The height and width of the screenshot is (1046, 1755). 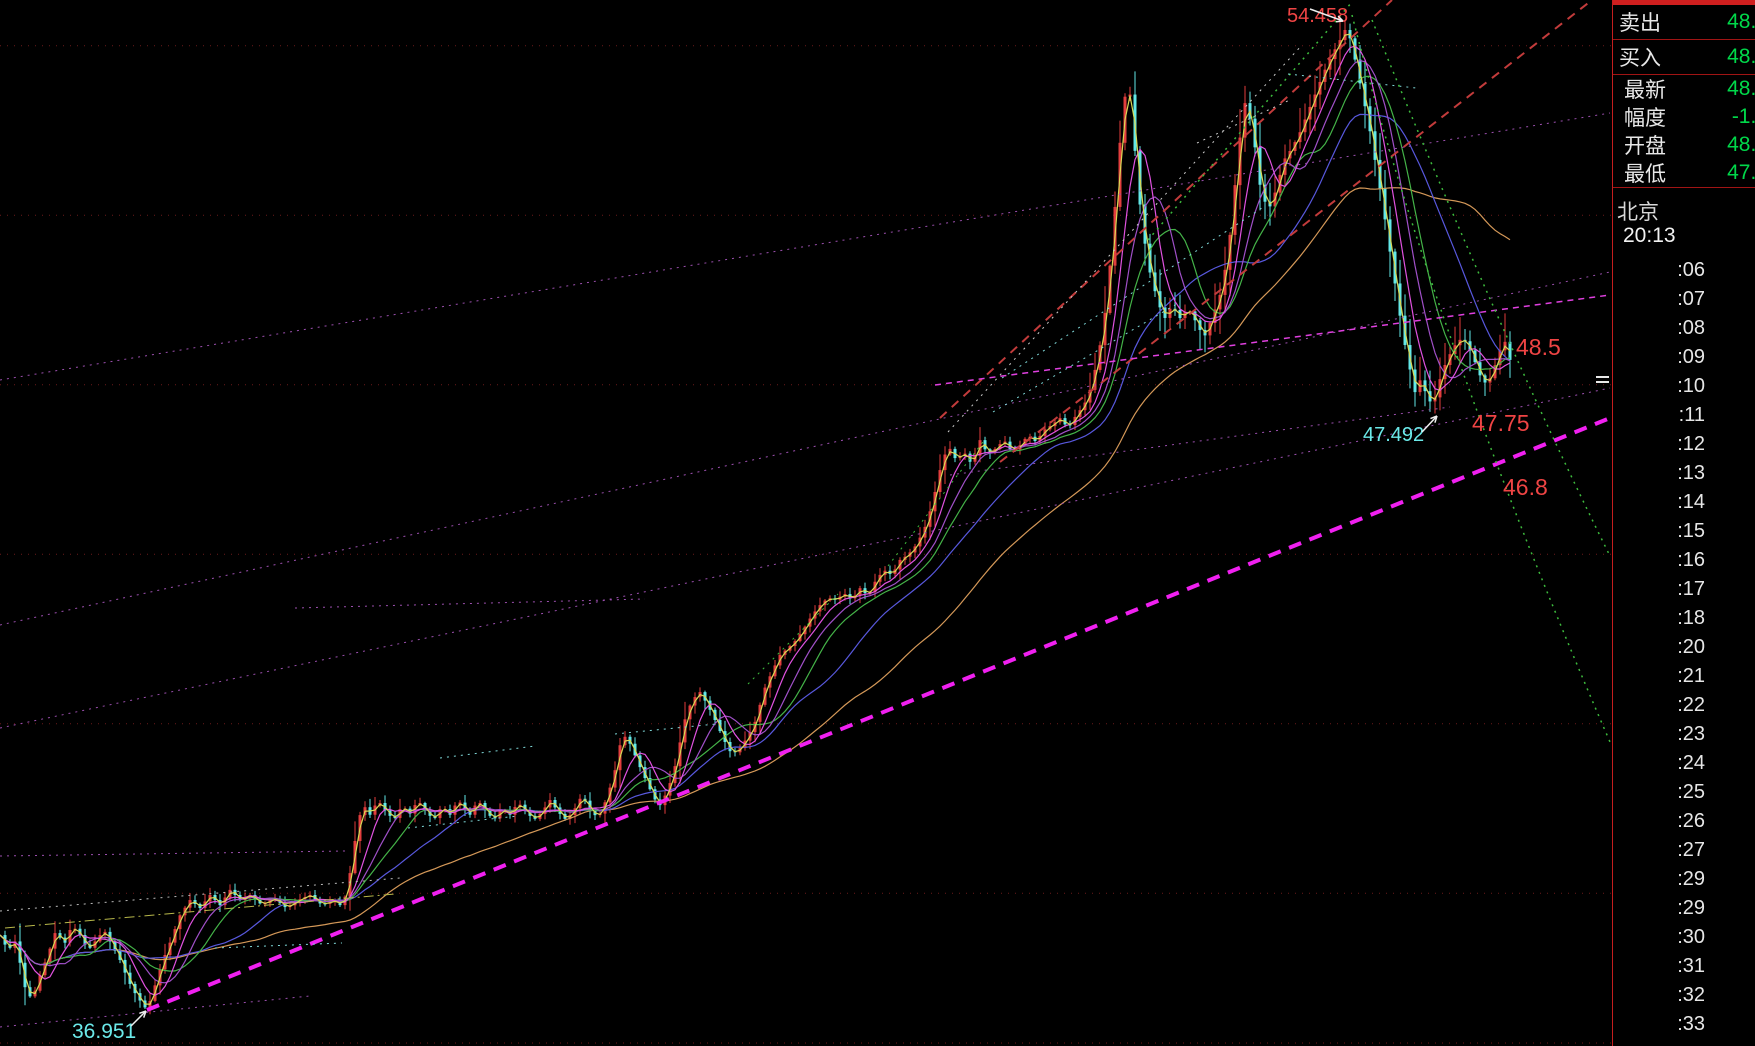 What do you see at coordinates (1691, 850) in the screenshot?
I see `time-item: :27` at bounding box center [1691, 850].